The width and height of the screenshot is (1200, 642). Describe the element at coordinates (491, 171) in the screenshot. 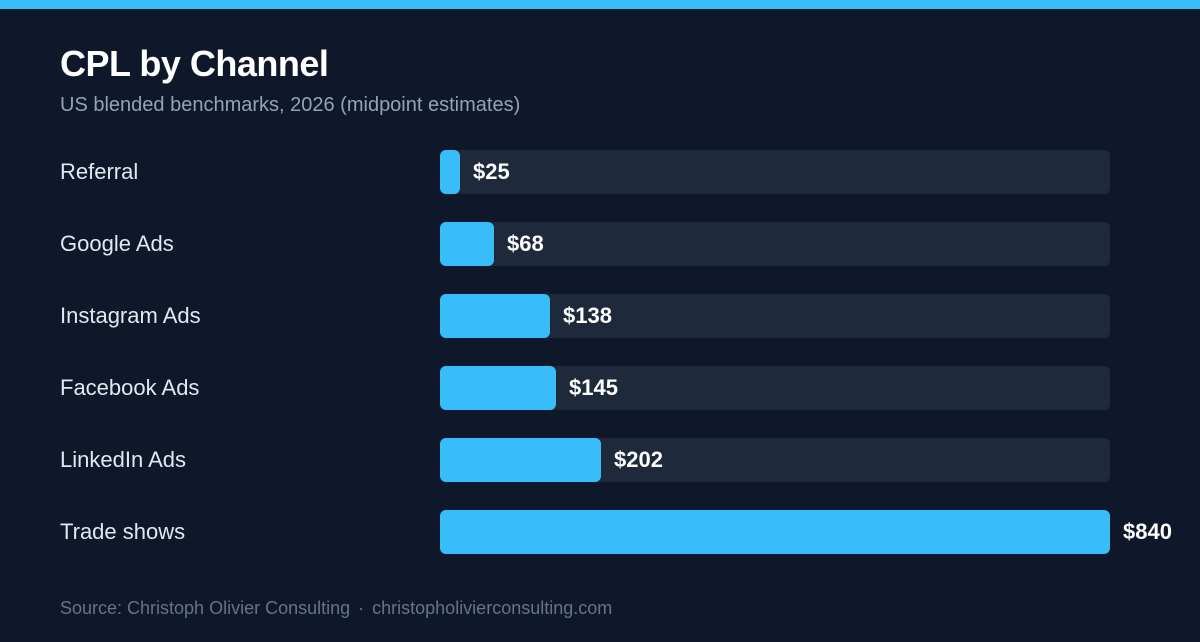

I see `bar-value-label: $25` at that location.